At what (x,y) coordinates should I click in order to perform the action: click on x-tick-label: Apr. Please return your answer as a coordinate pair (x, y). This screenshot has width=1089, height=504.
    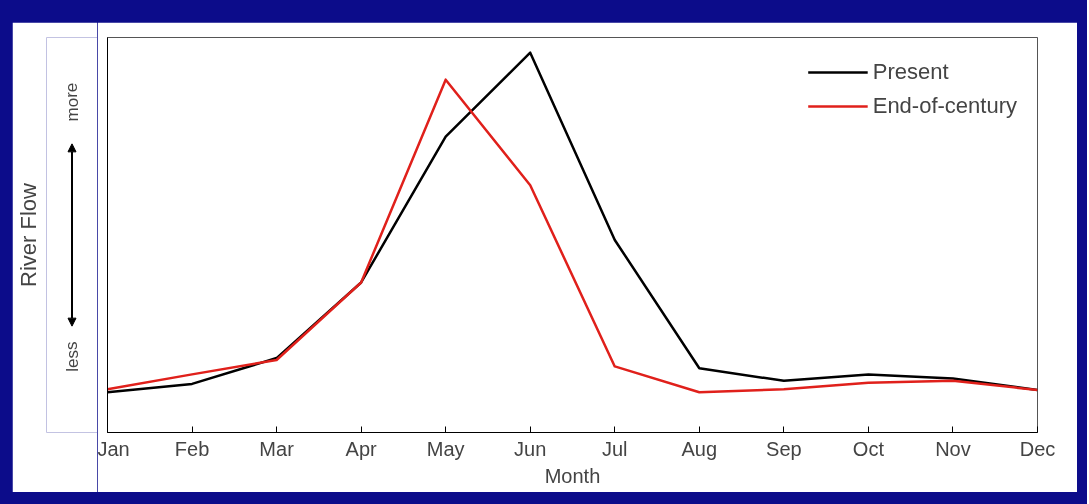
    Looking at the image, I should click on (361, 448).